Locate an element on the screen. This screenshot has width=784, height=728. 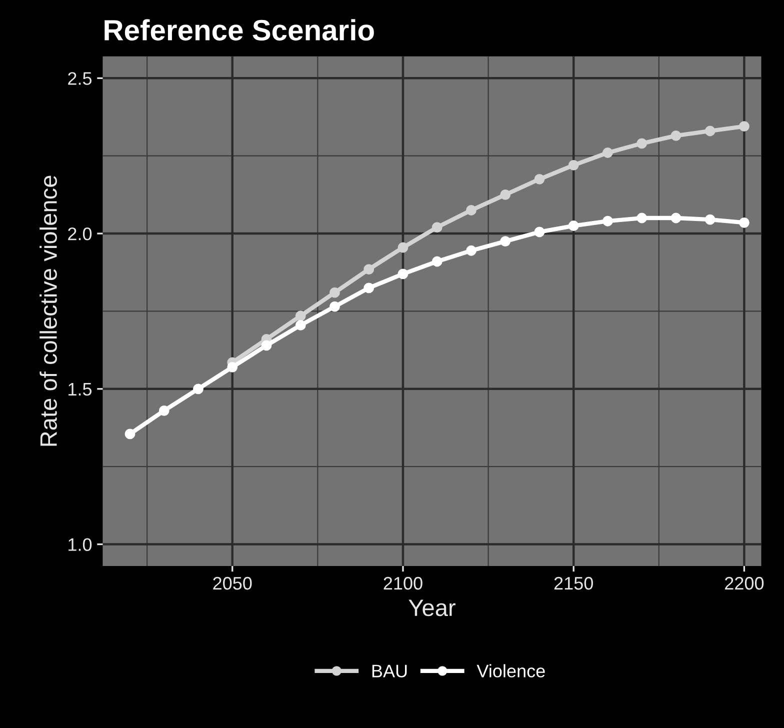
chart-title: Reference Scenario is located at coordinates (239, 30).